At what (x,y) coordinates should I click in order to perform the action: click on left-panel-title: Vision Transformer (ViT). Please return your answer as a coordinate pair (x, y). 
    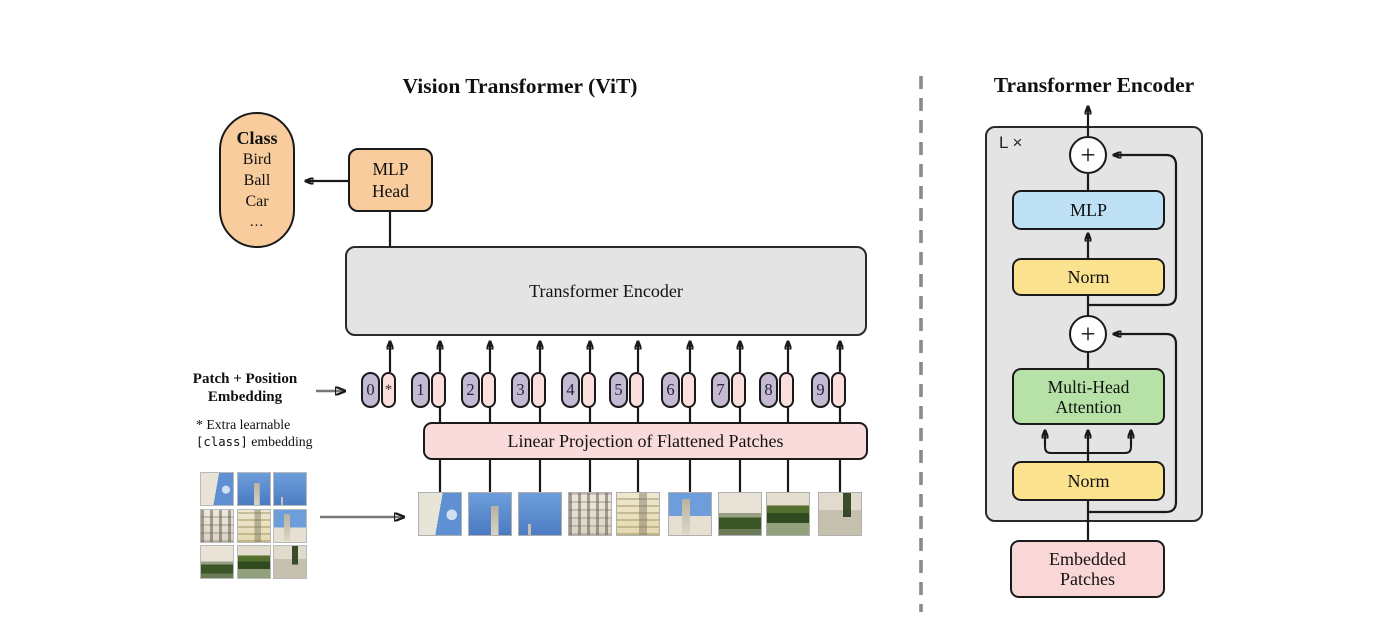
    Looking at the image, I should click on (520, 86).